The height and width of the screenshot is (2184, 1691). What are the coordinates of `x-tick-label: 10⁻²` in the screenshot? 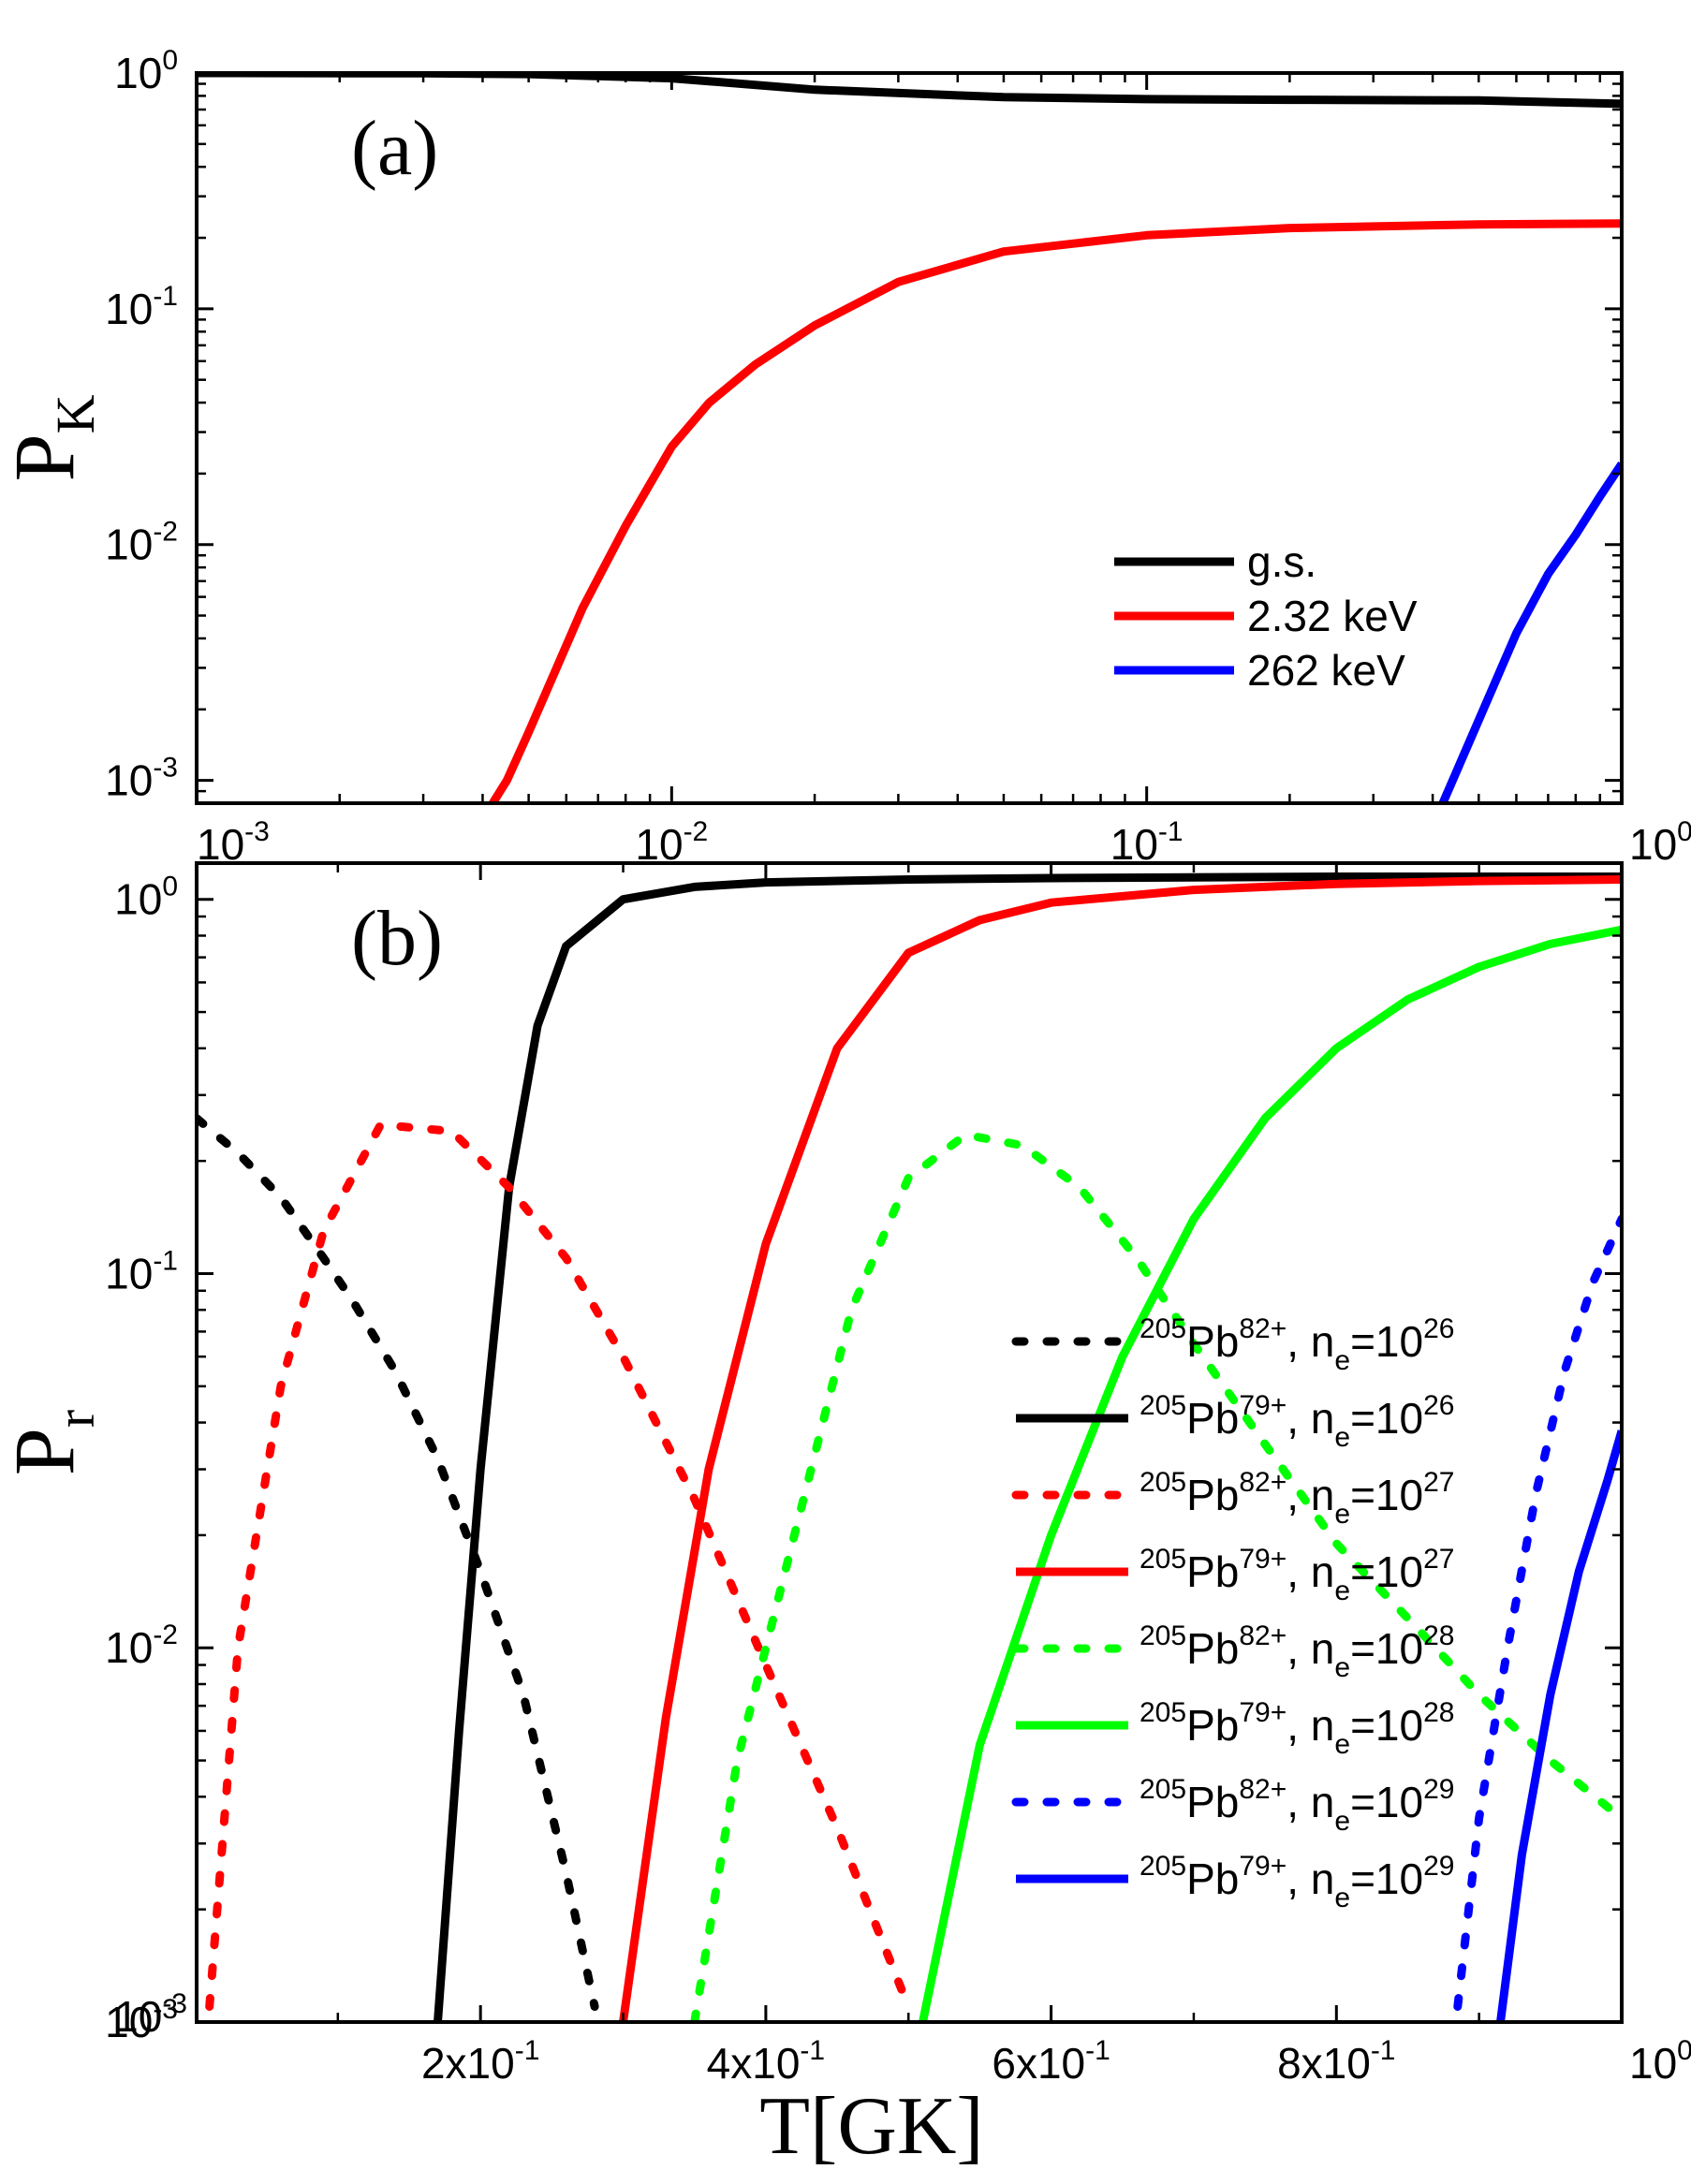 It's located at (671, 842).